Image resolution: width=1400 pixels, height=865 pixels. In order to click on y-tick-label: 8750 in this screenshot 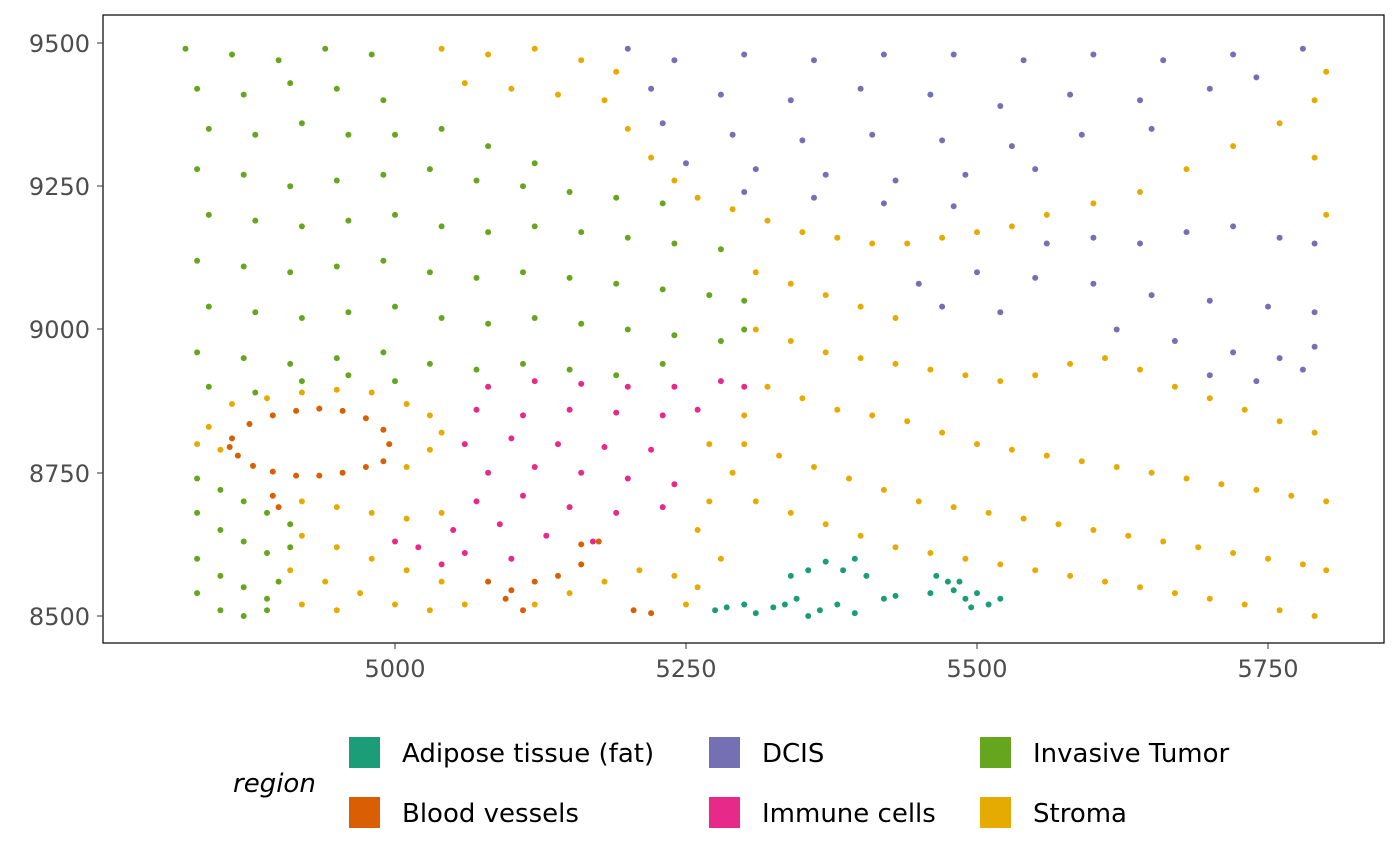, I will do `click(59, 474)`.